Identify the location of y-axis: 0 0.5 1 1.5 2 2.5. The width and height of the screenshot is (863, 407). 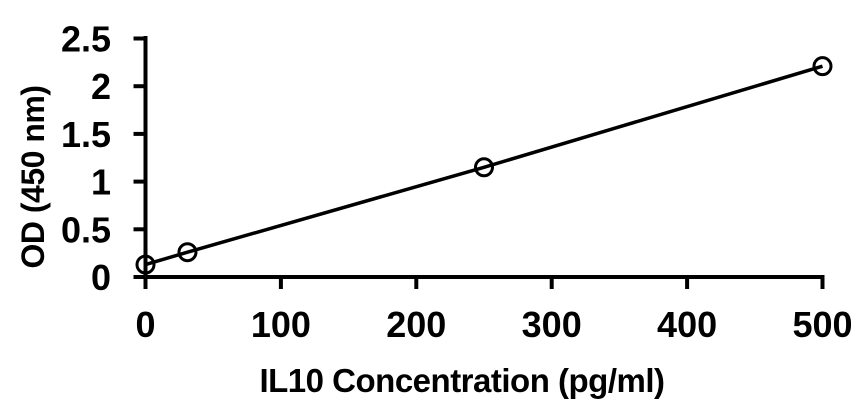
(104, 158).